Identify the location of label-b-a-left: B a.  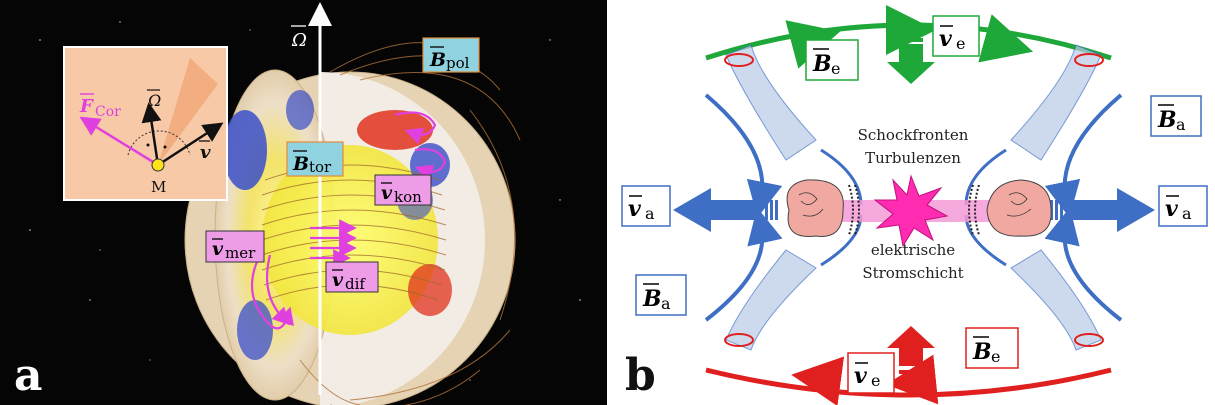
(661, 295).